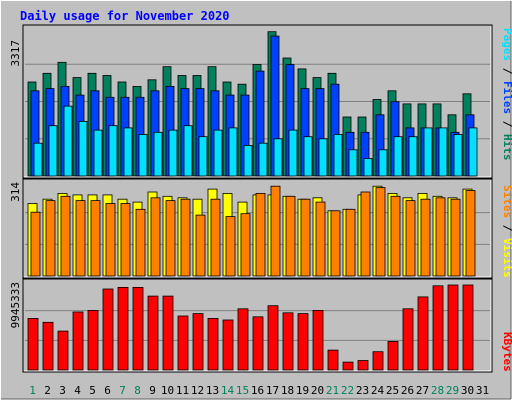 Image resolution: width=512 pixels, height=400 pixels. I want to click on day-label-5: 5, so click(92, 390).